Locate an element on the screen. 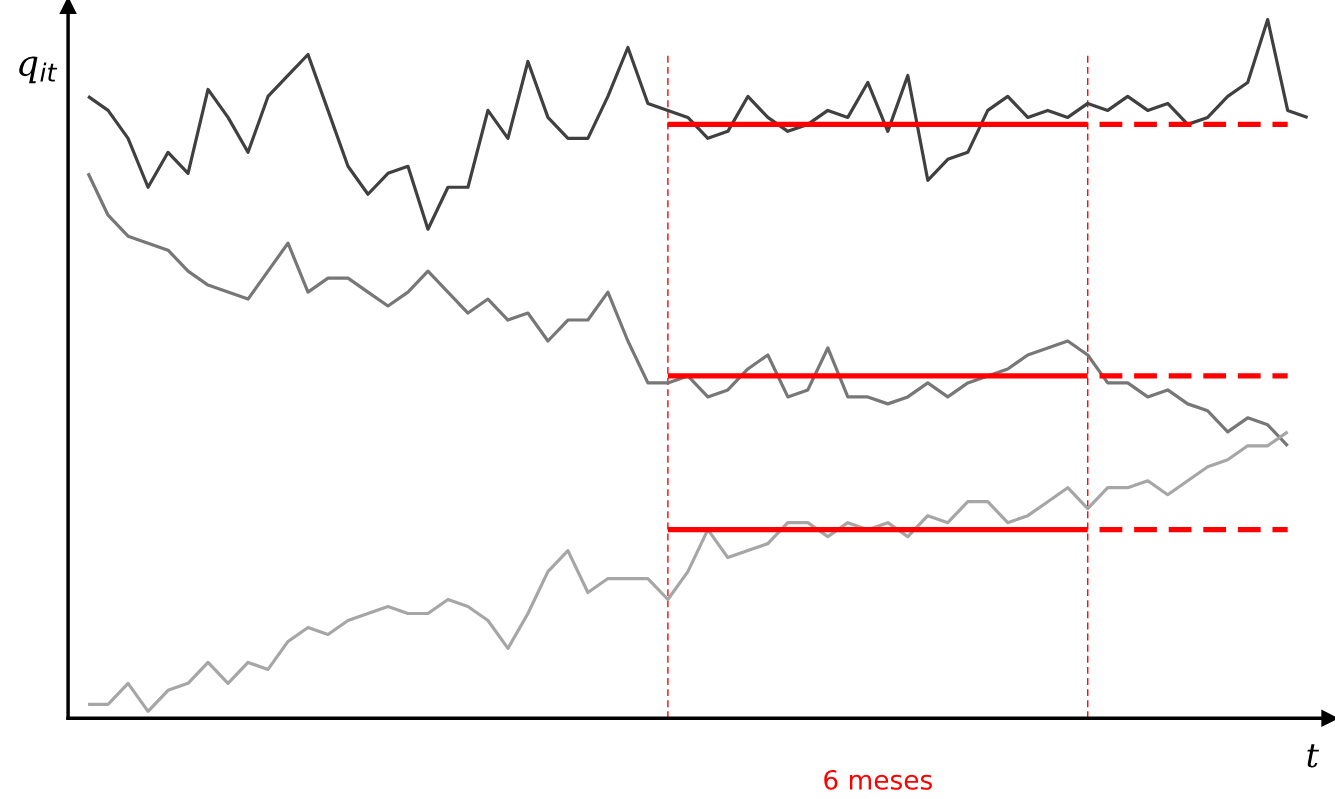 This screenshot has width=1335, height=799. text: 6 meses is located at coordinates (878, 779).